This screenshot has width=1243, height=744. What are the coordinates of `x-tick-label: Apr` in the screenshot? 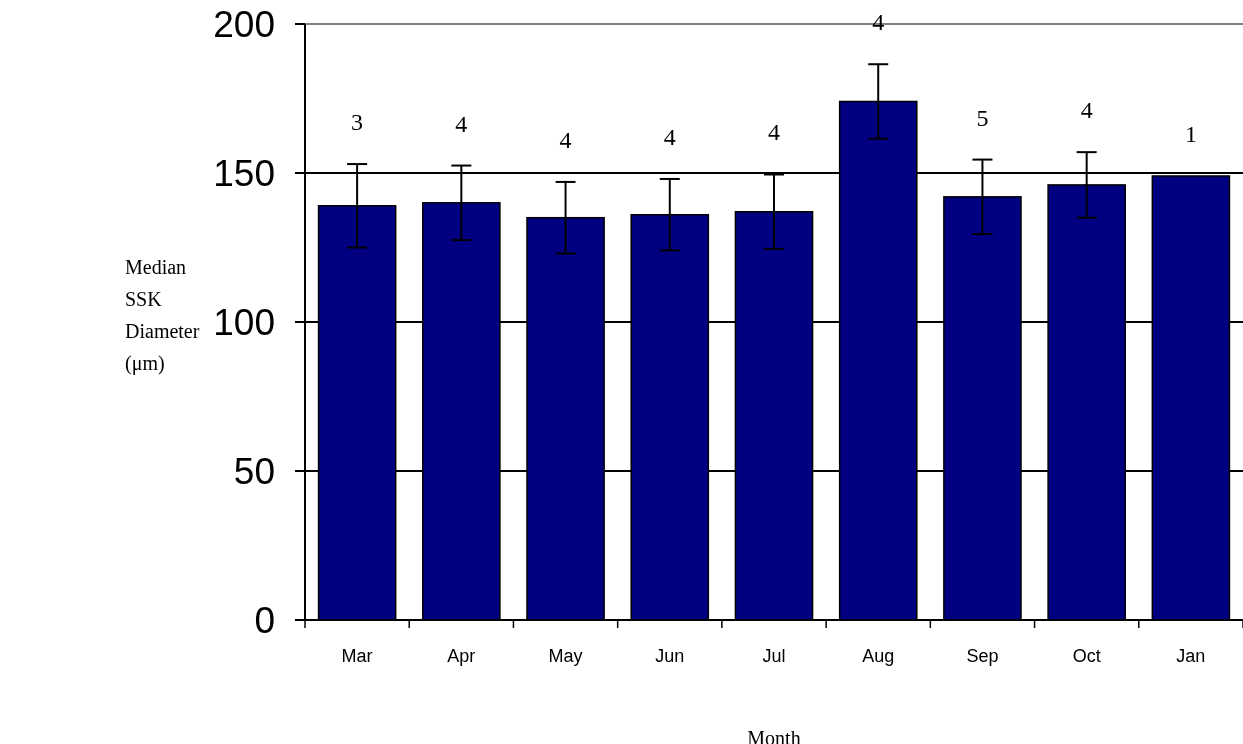 It's located at (461, 656).